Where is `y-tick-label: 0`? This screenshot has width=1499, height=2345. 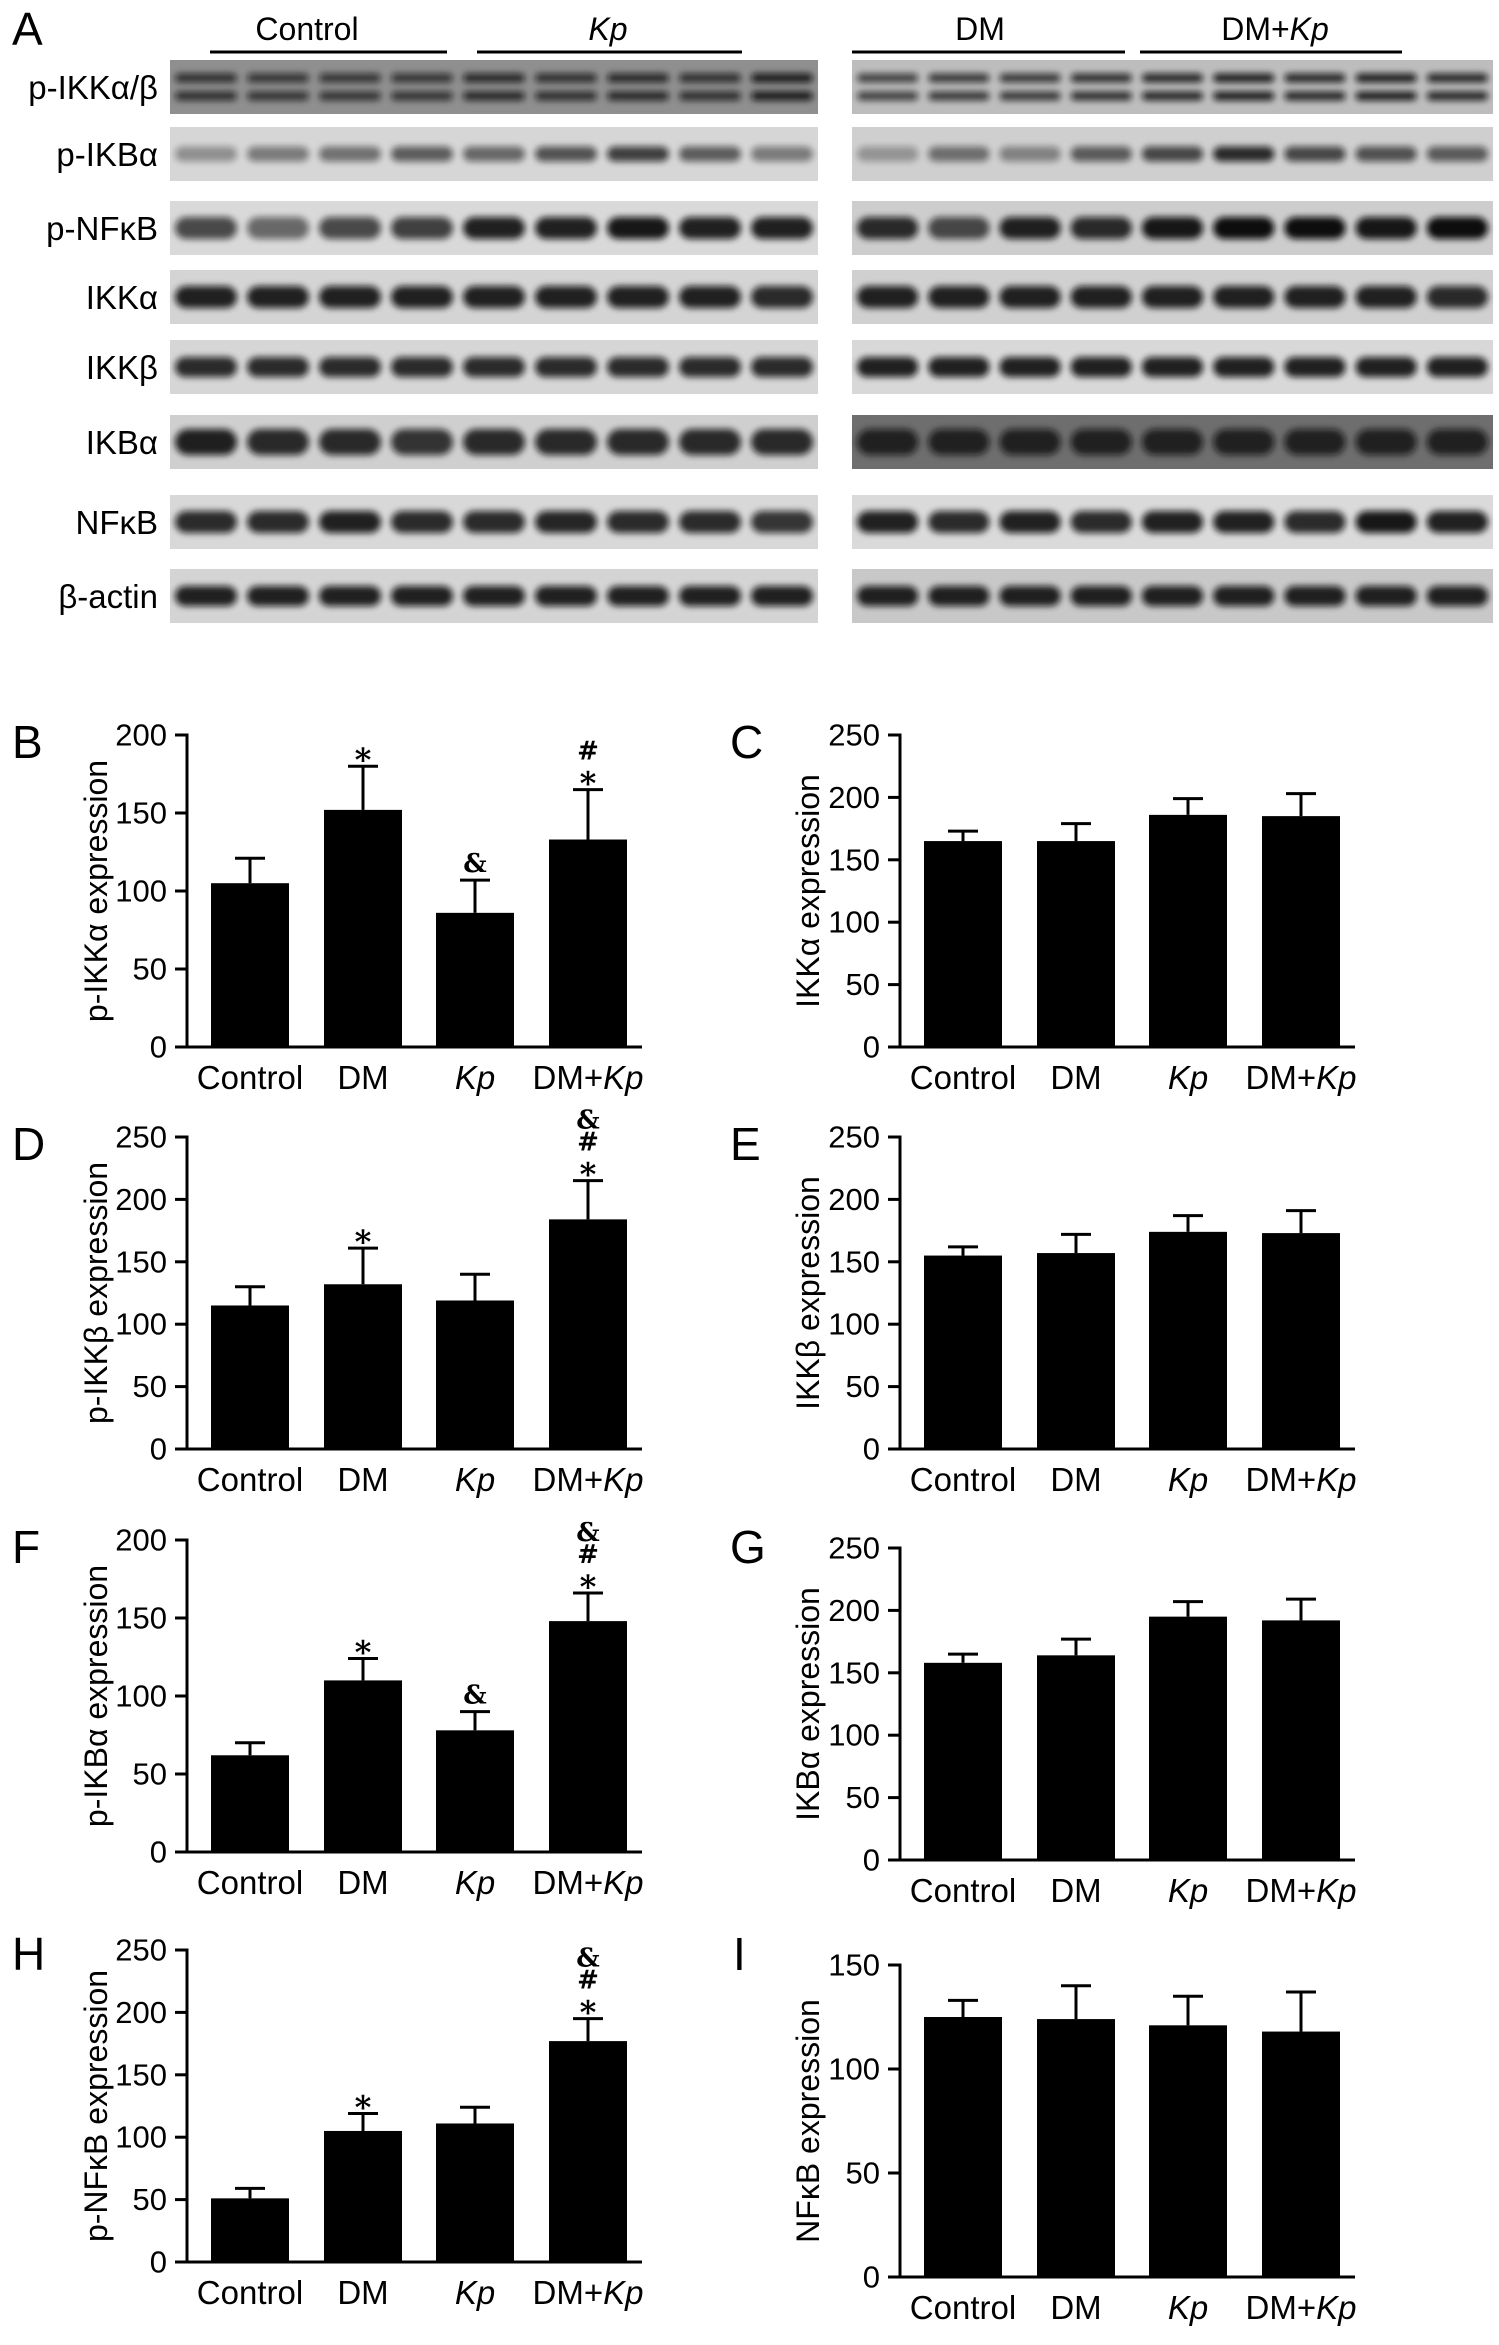
y-tick-label: 0 is located at coordinates (158, 2262).